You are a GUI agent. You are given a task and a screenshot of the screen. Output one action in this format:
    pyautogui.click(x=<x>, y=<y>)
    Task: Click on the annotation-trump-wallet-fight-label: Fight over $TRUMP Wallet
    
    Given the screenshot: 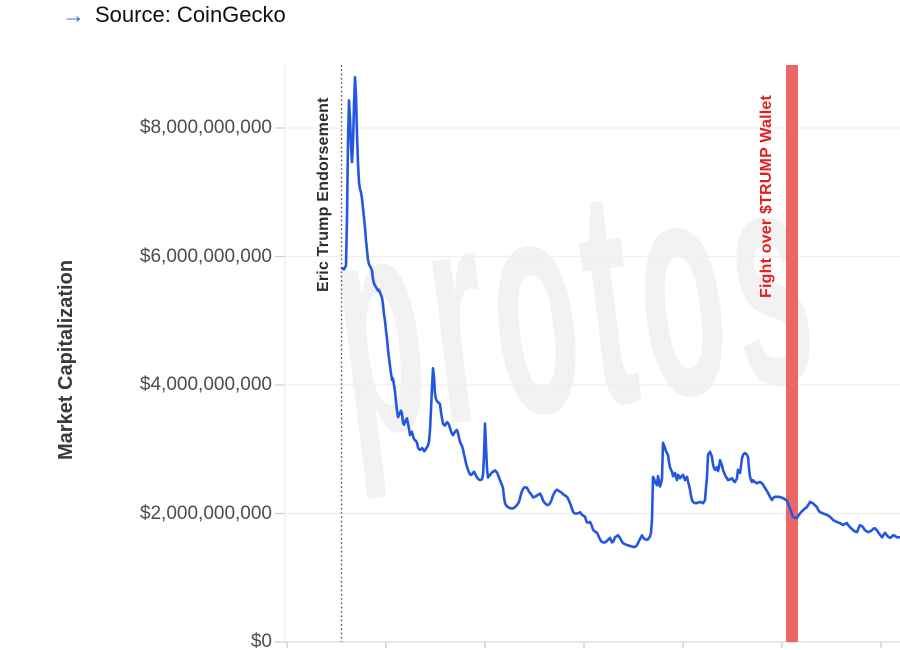 What is the action you would take?
    pyautogui.click(x=766, y=196)
    